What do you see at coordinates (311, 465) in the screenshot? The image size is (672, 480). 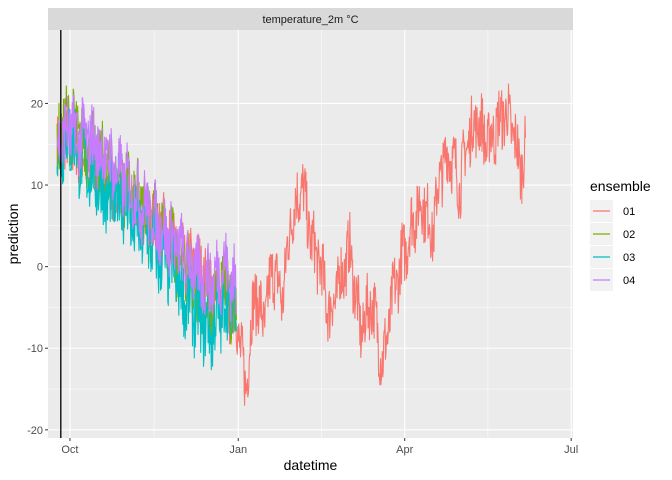 I see `x-axis-title: datetime` at bounding box center [311, 465].